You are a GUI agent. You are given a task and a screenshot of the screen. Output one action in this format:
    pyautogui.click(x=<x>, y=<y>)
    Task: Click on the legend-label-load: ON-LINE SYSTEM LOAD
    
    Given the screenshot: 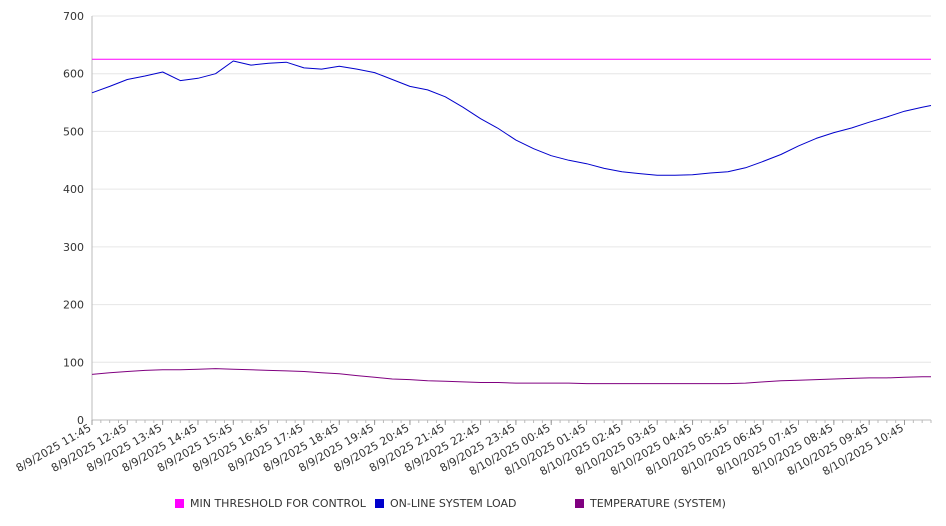 What is the action you would take?
    pyautogui.click(x=453, y=503)
    